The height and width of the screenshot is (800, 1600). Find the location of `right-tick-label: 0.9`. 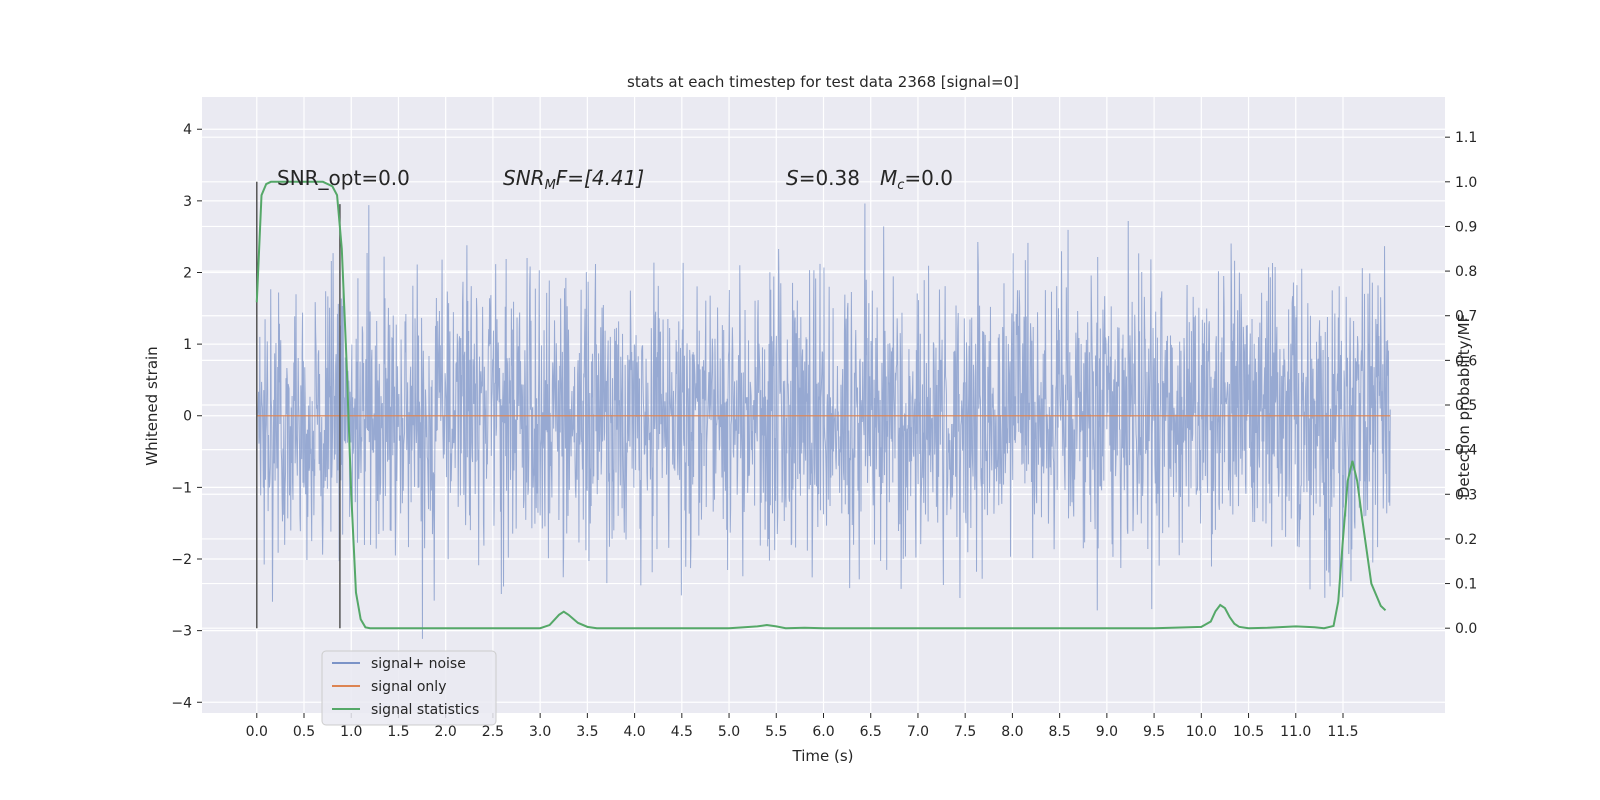

right-tick-label: 0.9 is located at coordinates (1466, 227).